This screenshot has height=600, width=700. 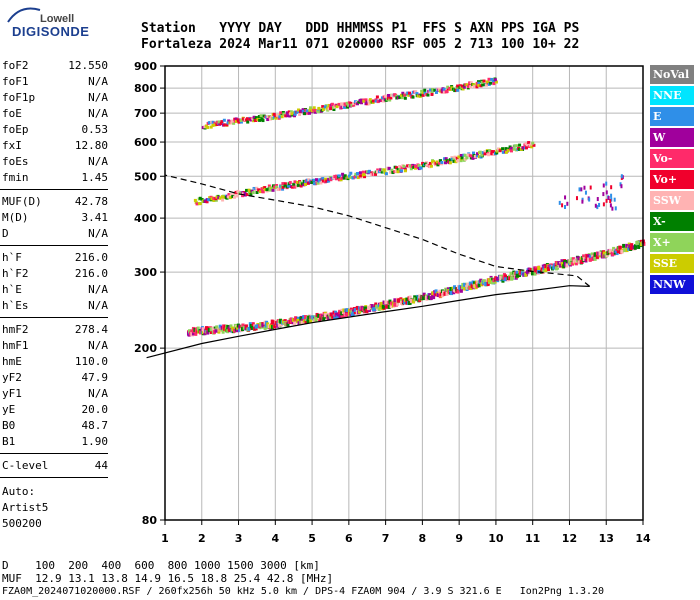 What do you see at coordinates (423, 538) in the screenshot?
I see `x-tick-label: 8` at bounding box center [423, 538].